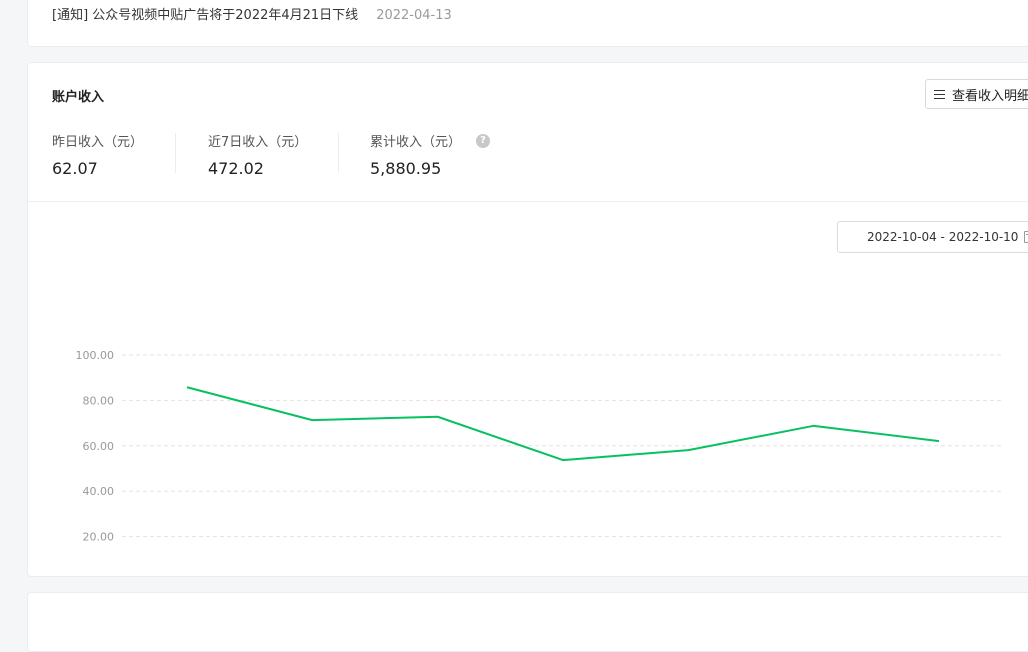  Describe the element at coordinates (257, 168) in the screenshot. I see `stat-value: 472.02` at that location.